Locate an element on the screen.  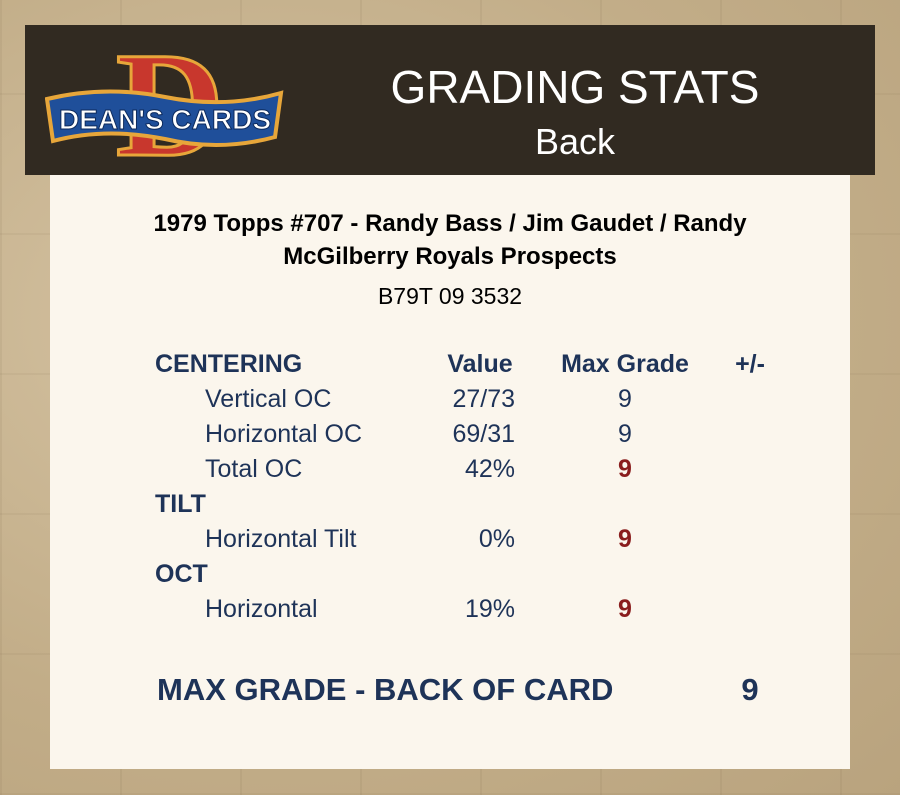
tilt-heading: TILT is located at coordinates (180, 504).